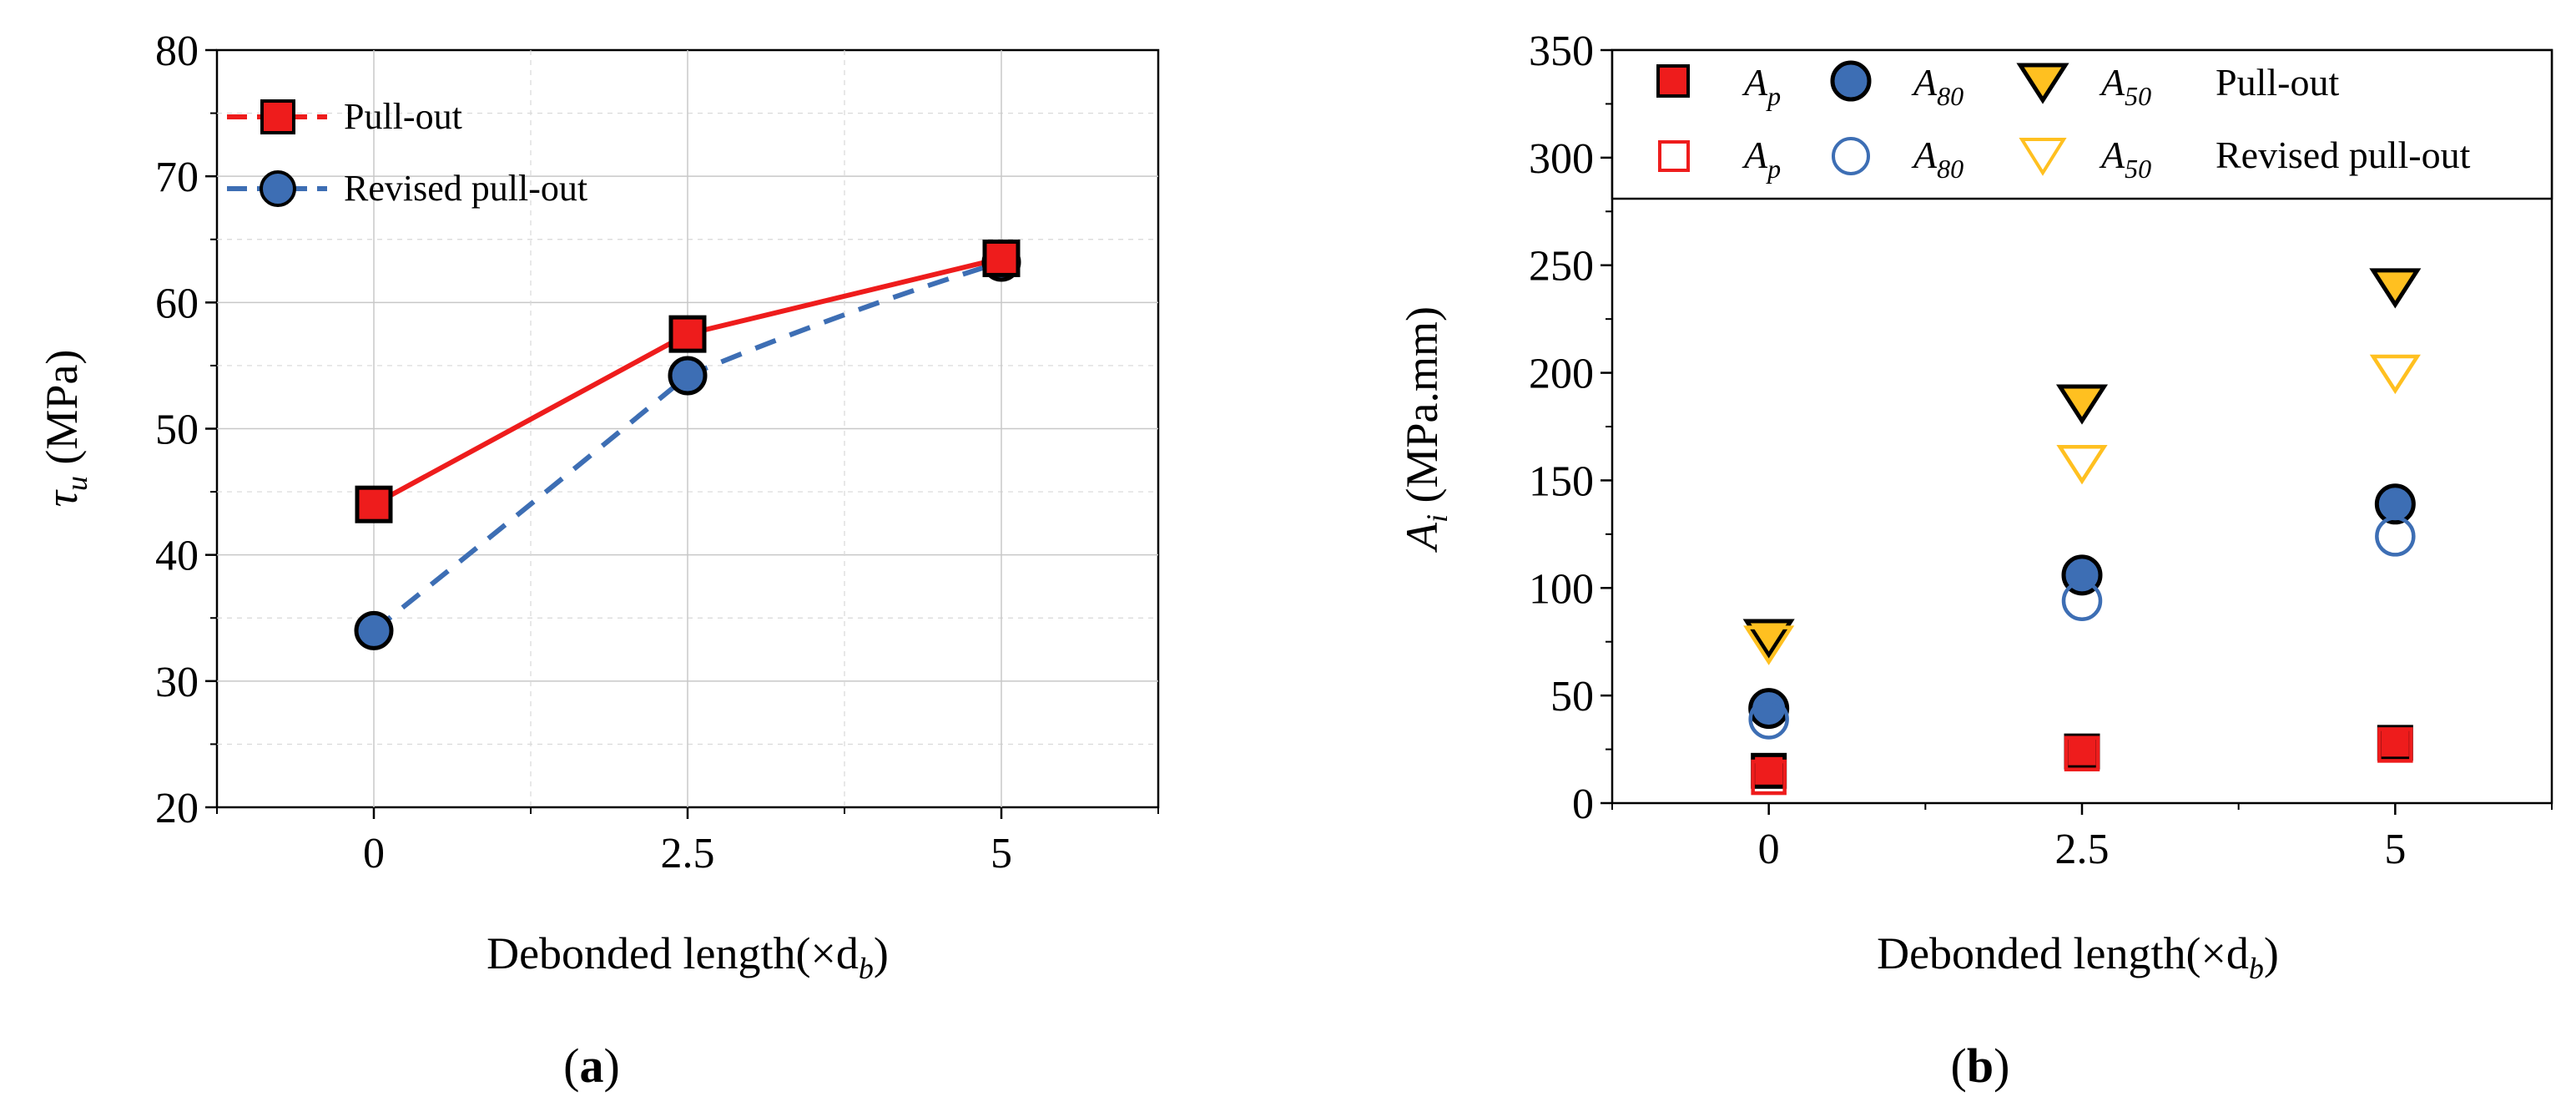  Describe the element at coordinates (1851, 81) in the screenshot. I see `legend-b-a80-filled` at that location.